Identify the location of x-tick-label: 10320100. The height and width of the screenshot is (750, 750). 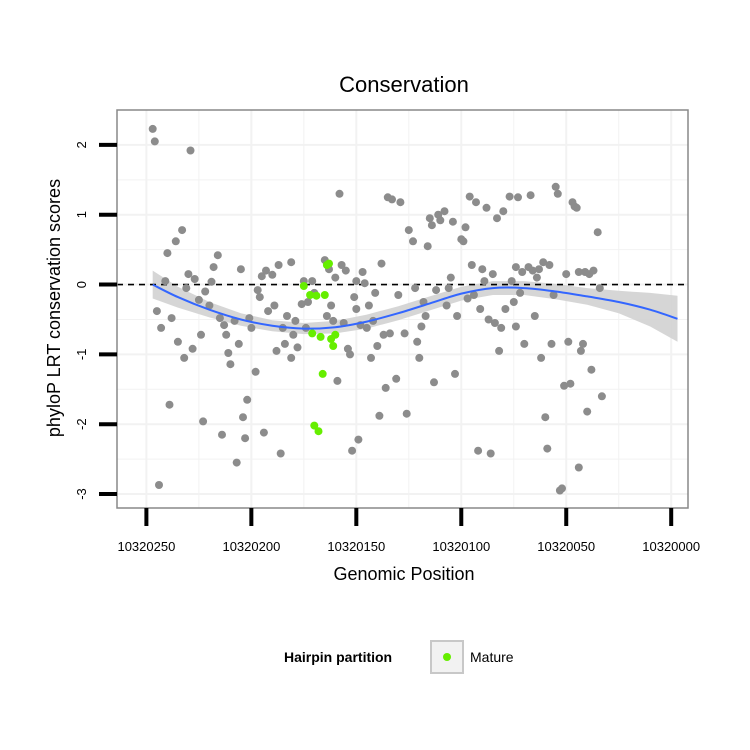
(461, 546).